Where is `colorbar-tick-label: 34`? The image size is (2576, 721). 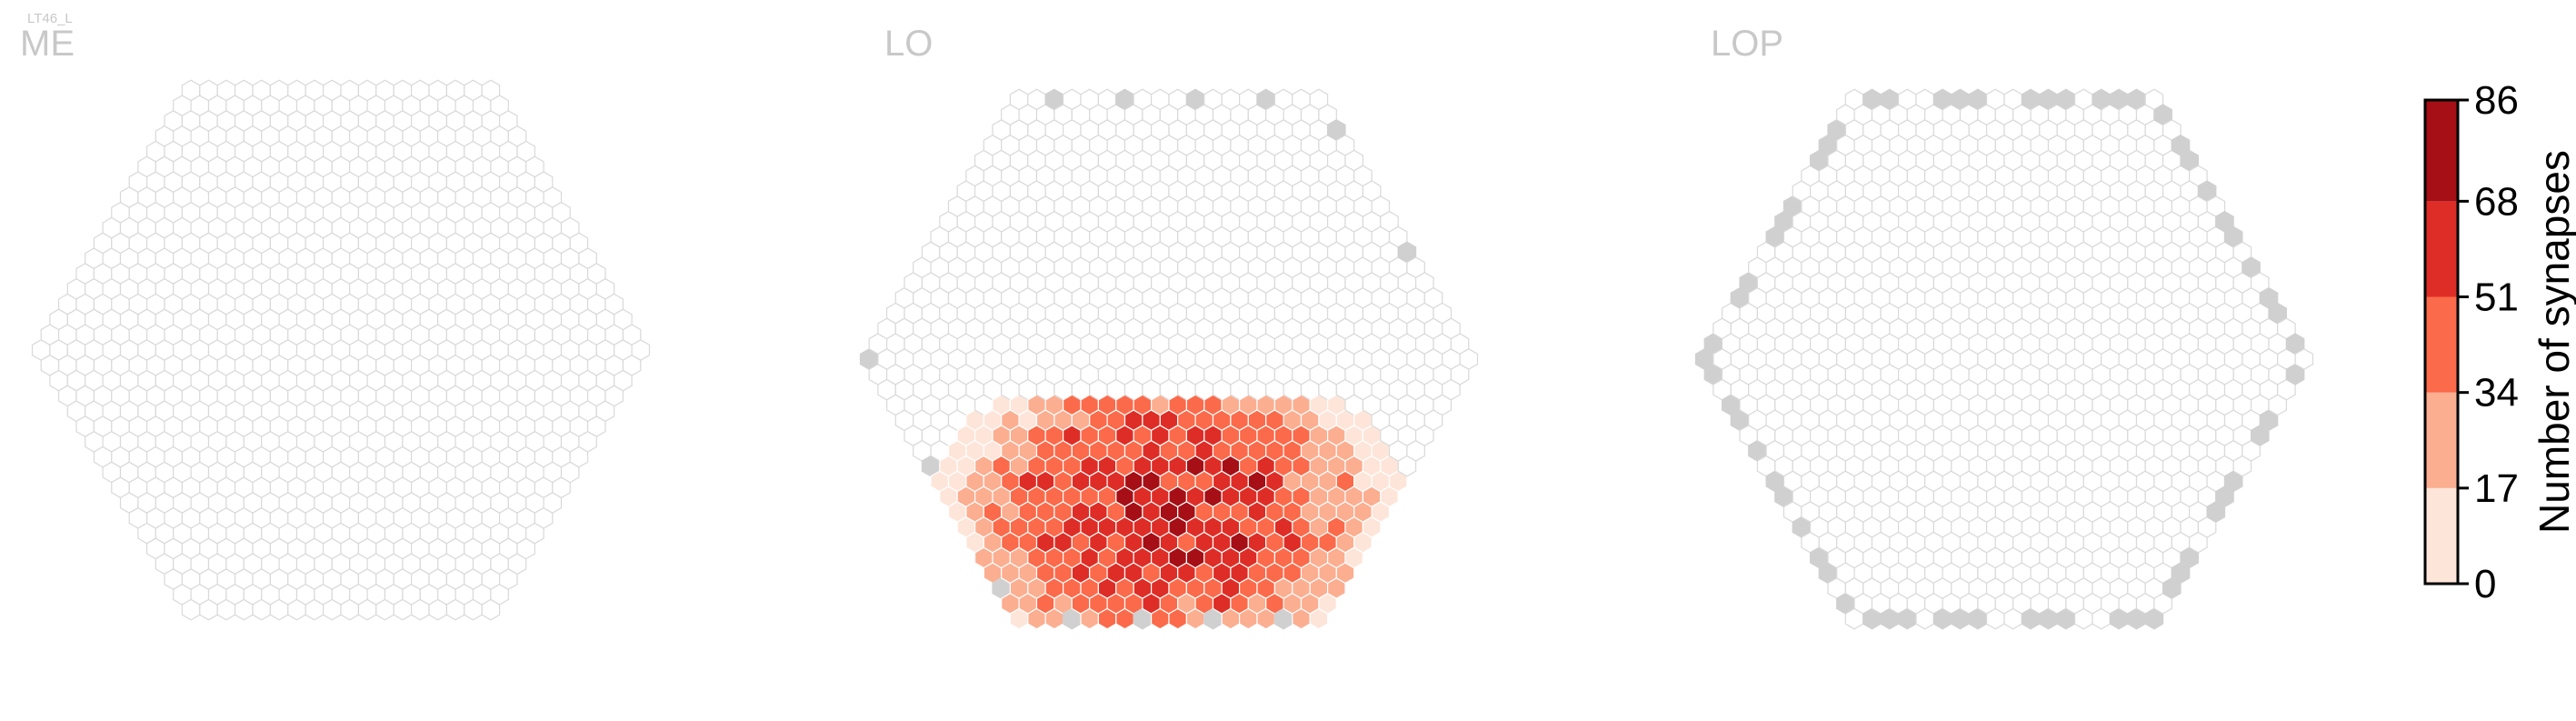 colorbar-tick-label: 34 is located at coordinates (2496, 393).